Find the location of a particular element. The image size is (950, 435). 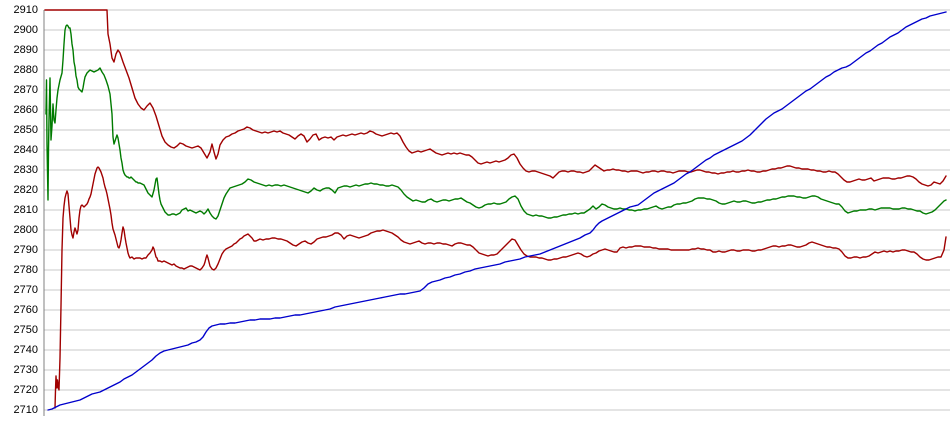

y-axis-label: 2760 is located at coordinates (25, 310).